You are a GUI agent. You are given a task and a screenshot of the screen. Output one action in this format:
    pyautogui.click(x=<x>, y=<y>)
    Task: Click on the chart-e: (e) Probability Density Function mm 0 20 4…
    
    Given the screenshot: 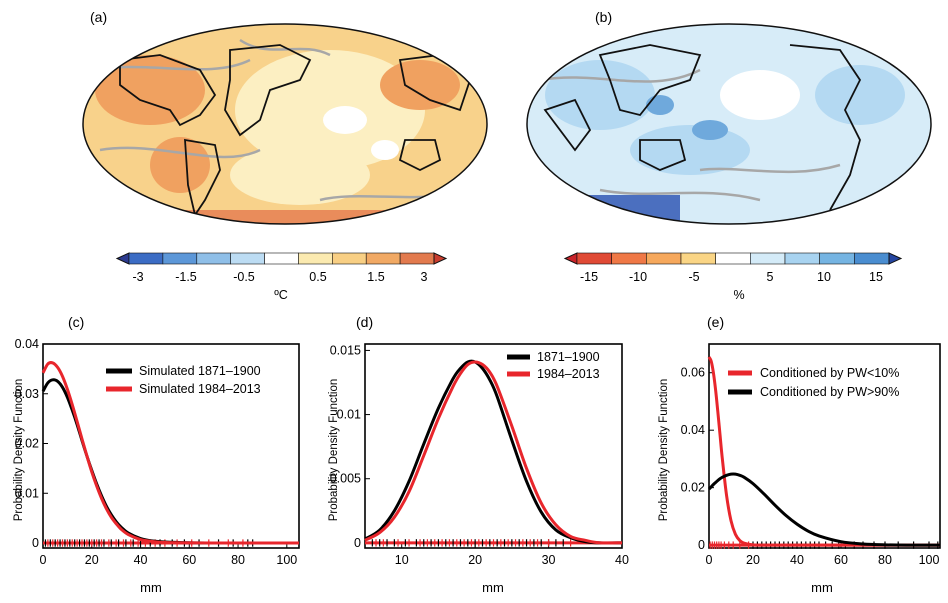 What is the action you would take?
    pyautogui.click(x=799, y=454)
    